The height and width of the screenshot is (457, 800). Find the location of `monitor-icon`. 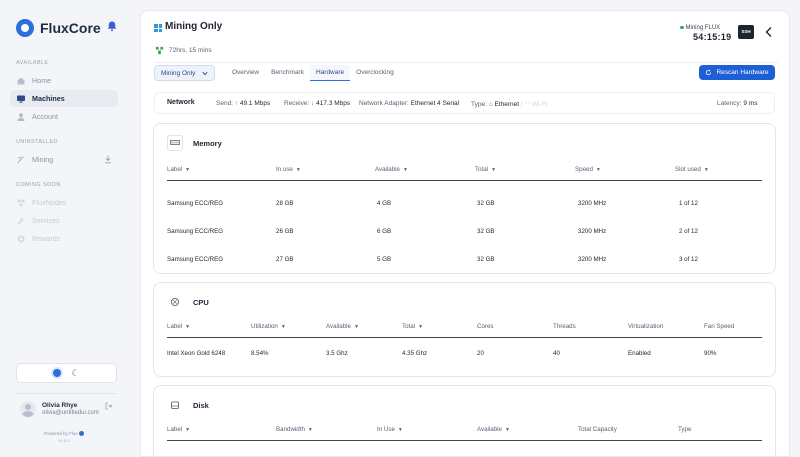

monitor-icon is located at coordinates (21, 99).